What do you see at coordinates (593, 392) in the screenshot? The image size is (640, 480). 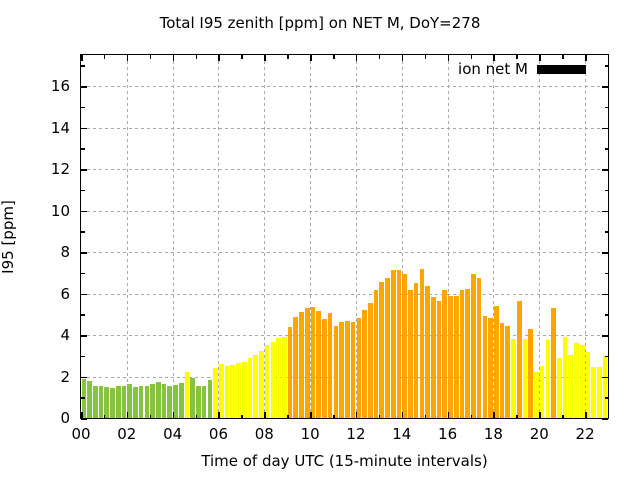 I see `bar-22:15` at bounding box center [593, 392].